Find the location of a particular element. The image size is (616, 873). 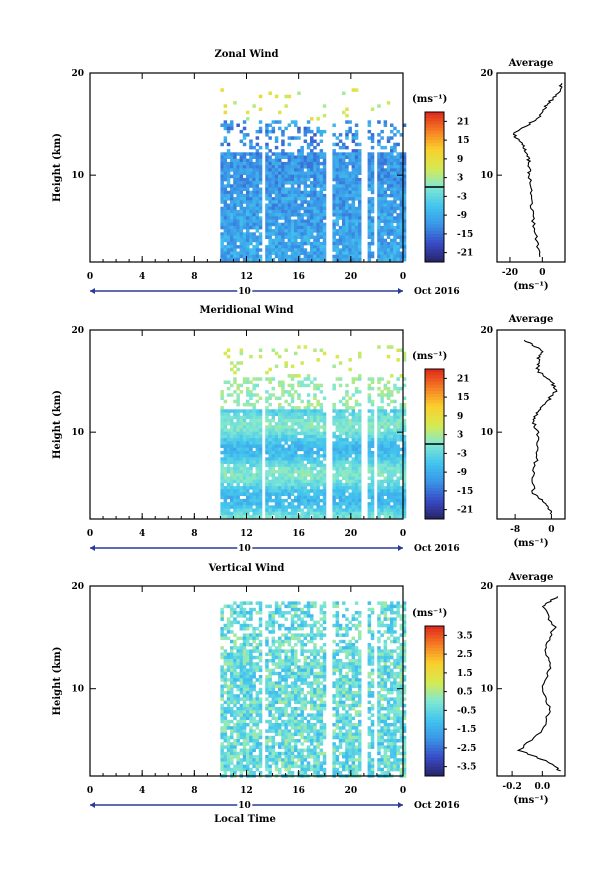

profile-y-tick-label: 10 is located at coordinates (486, 433).